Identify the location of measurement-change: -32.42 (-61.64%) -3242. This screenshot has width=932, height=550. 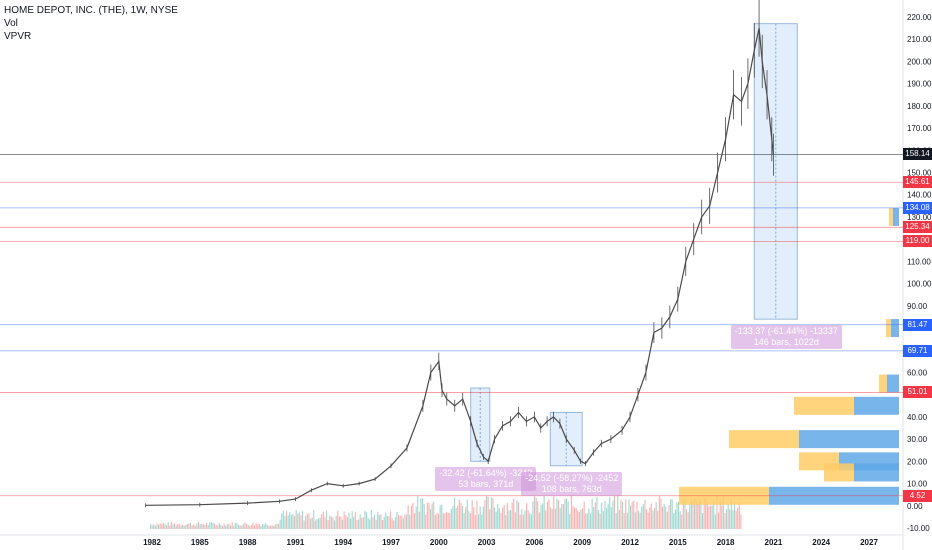
(486, 473).